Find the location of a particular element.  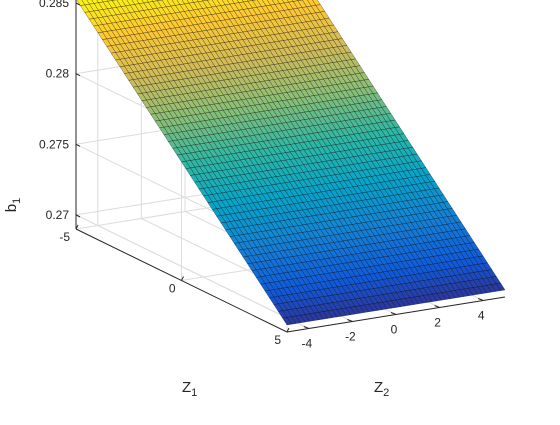

y-tick-label: 2 is located at coordinates (437, 323).